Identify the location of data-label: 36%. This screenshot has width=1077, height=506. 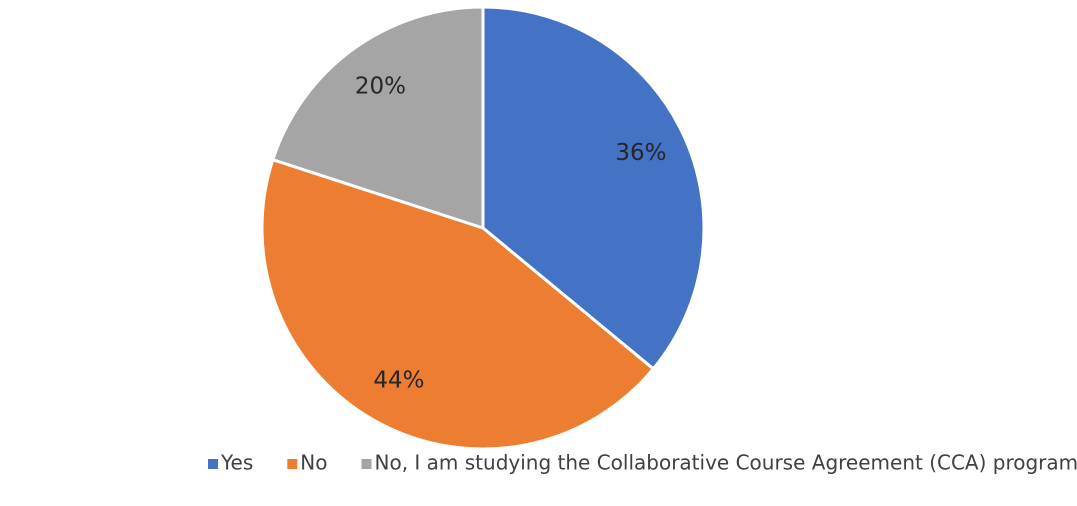
(640, 153).